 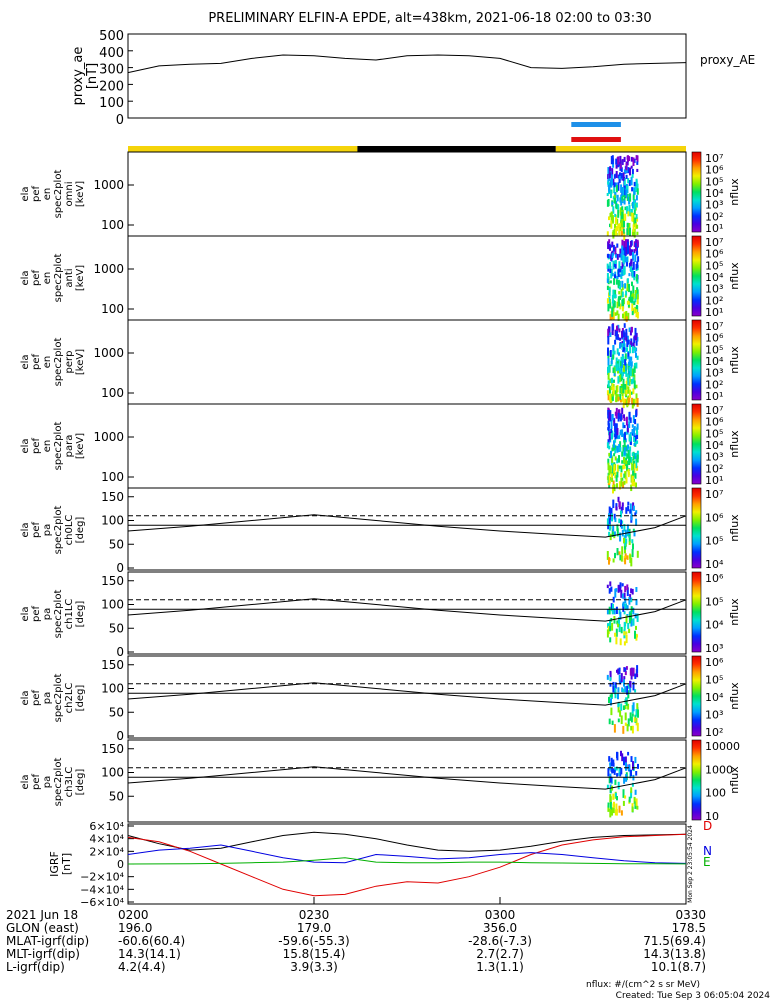 I want to click on footer-row-value: 71.5(69.4), so click(x=674, y=941).